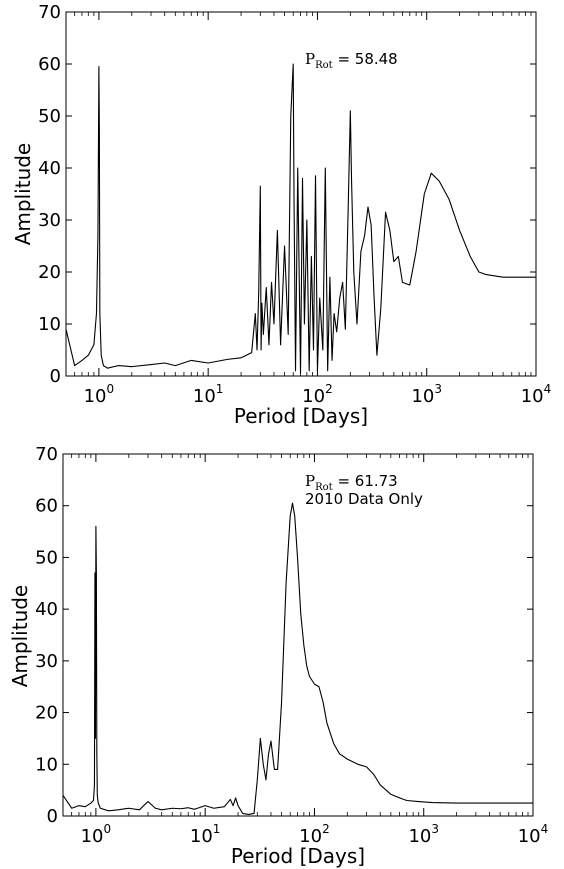  What do you see at coordinates (426, 394) in the screenshot?
I see `top-x-tick-label: 10³` at bounding box center [426, 394].